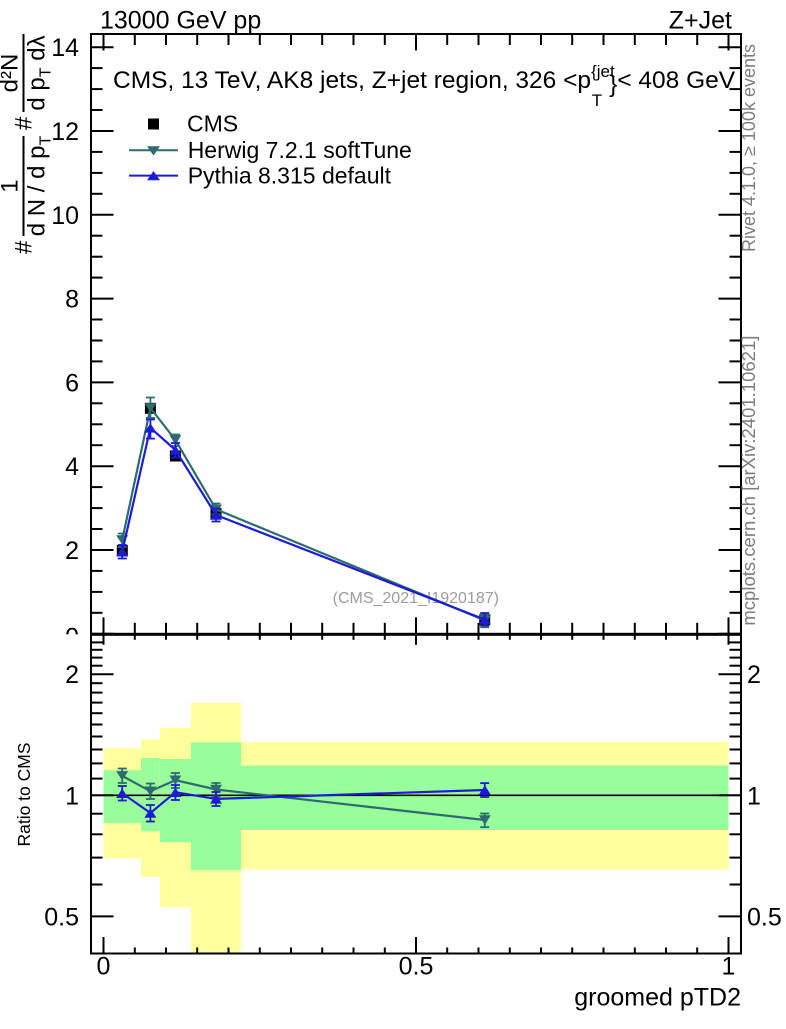 This screenshot has height=1029, width=786. I want to click on svg-text: 8, so click(72, 300).